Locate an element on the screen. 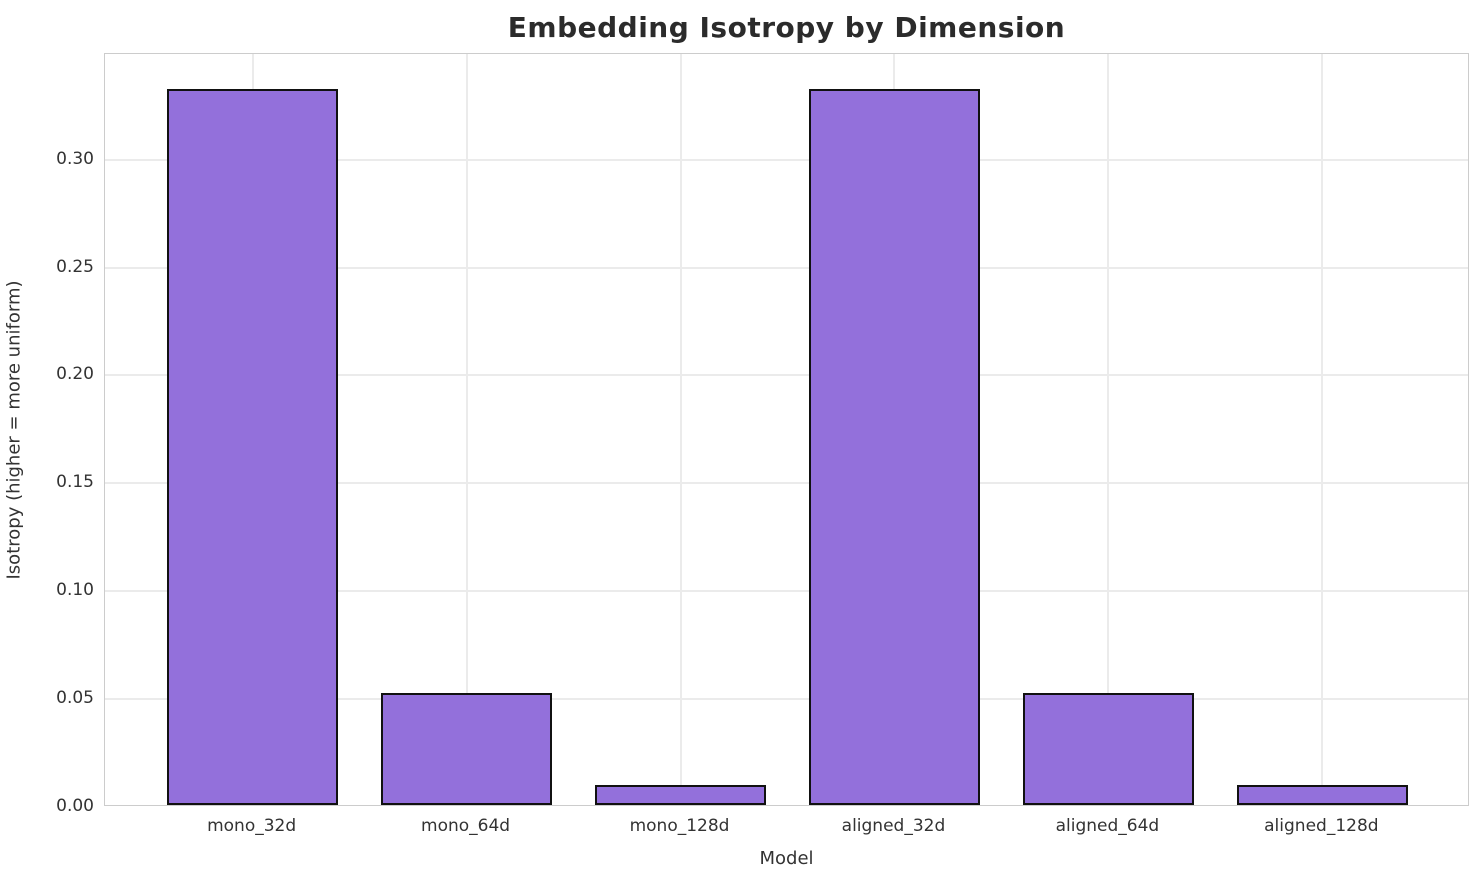  y-tick-label: 0.00 is located at coordinates (75, 806).